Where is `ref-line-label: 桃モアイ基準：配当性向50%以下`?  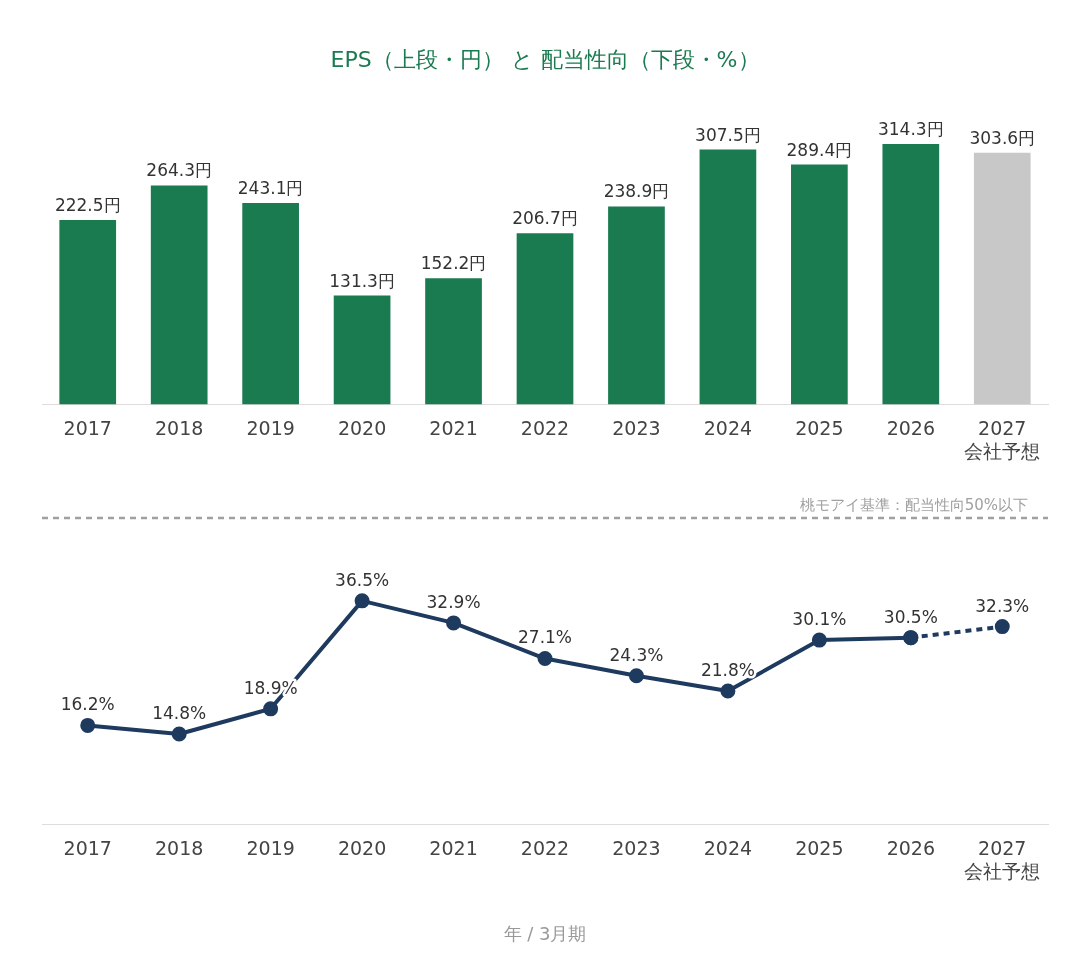 ref-line-label: 桃モアイ基準：配当性向50%以下 is located at coordinates (913, 505).